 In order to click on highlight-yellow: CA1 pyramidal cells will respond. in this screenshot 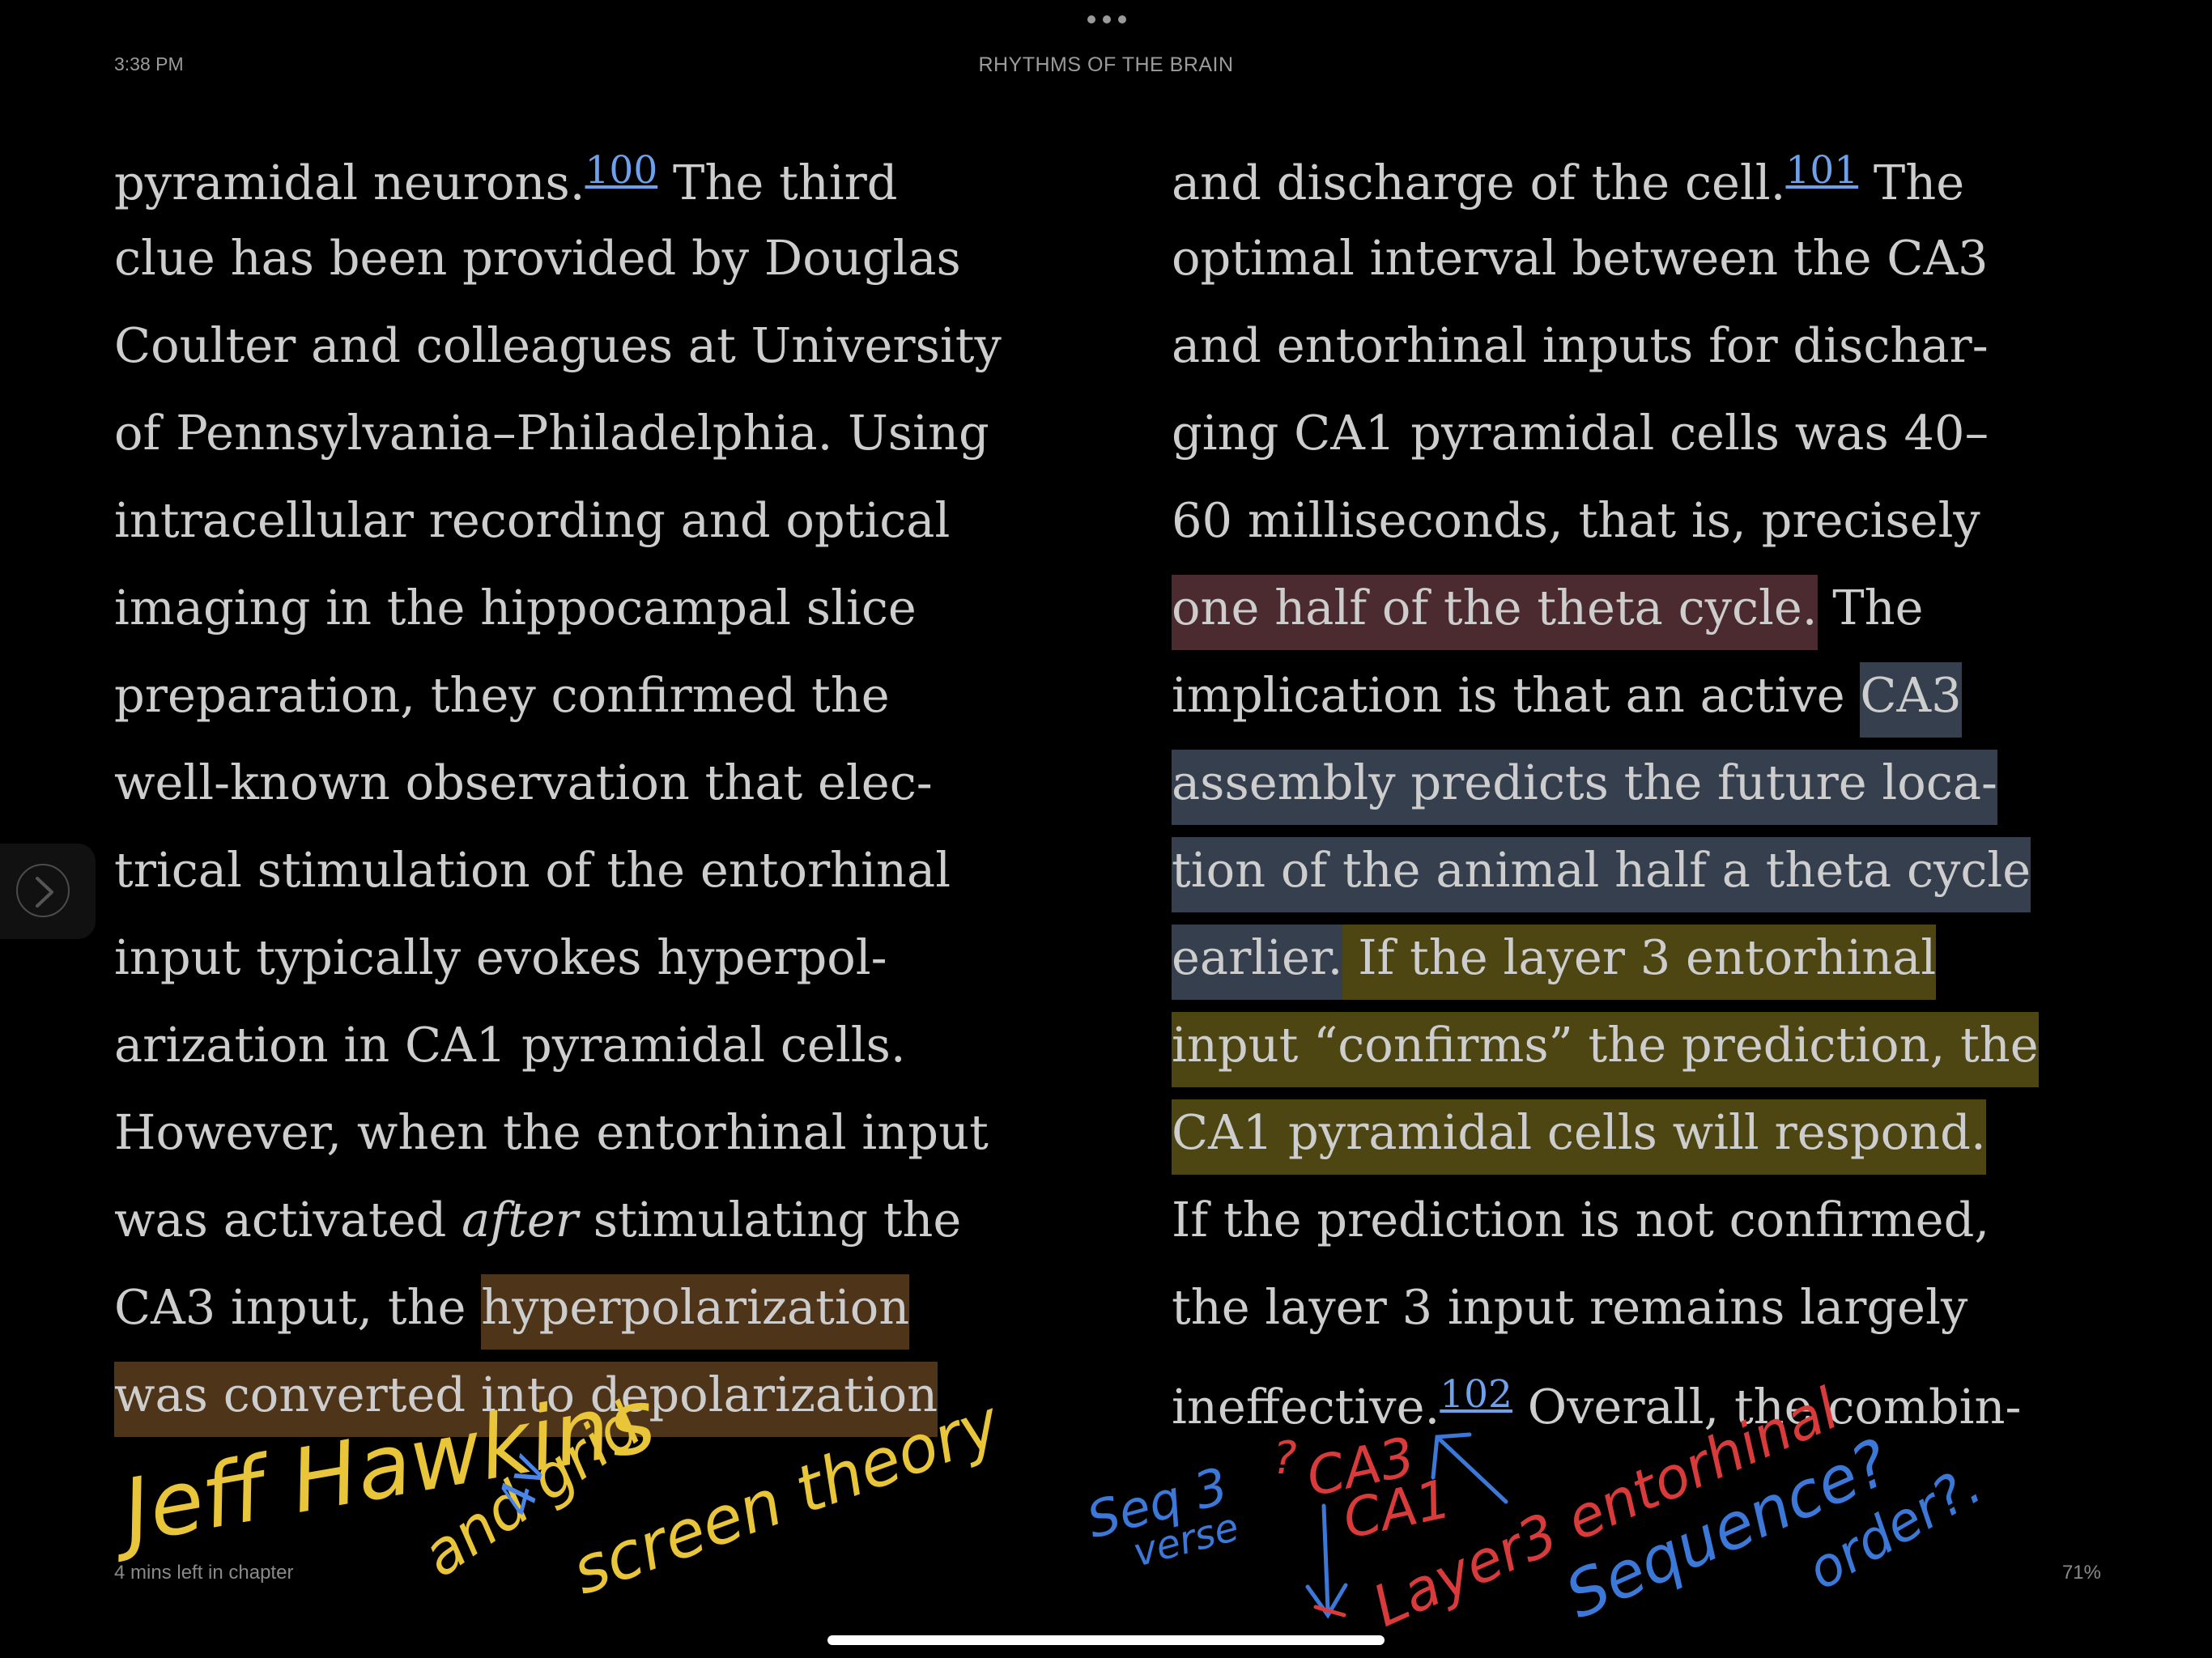, I will do `click(1579, 1137)`.